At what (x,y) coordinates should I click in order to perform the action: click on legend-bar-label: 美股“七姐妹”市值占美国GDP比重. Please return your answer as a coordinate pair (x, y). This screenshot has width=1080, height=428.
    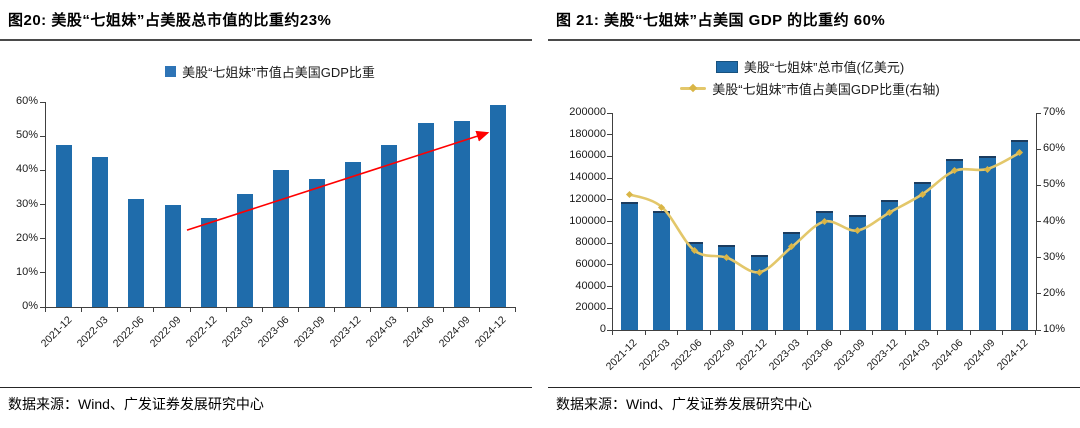
    Looking at the image, I should click on (278, 72).